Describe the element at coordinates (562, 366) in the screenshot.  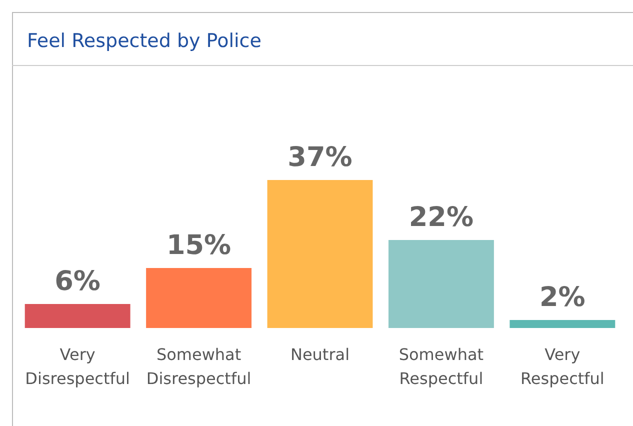
I see `x-tick-label: Very Respectful` at that location.